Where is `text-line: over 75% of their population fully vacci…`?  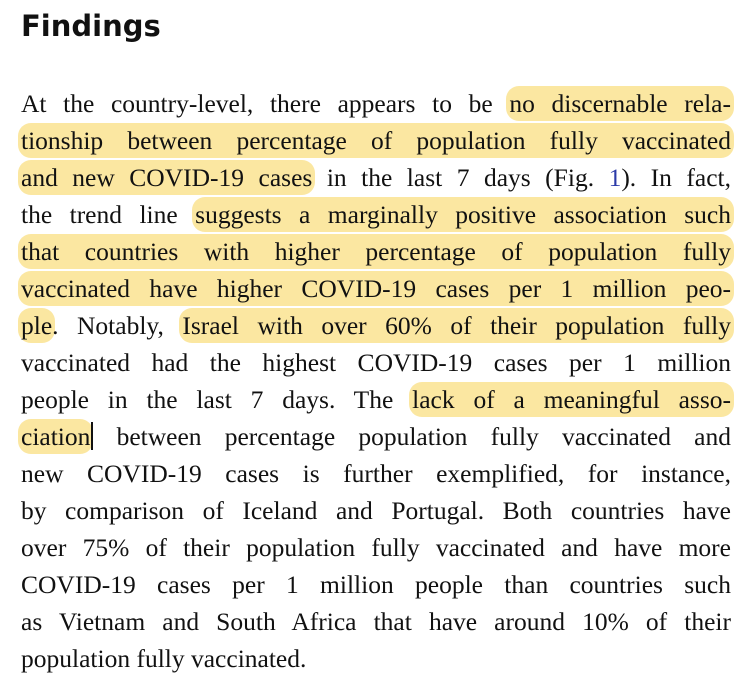
text-line: over 75% of their population fully vacci… is located at coordinates (376, 547).